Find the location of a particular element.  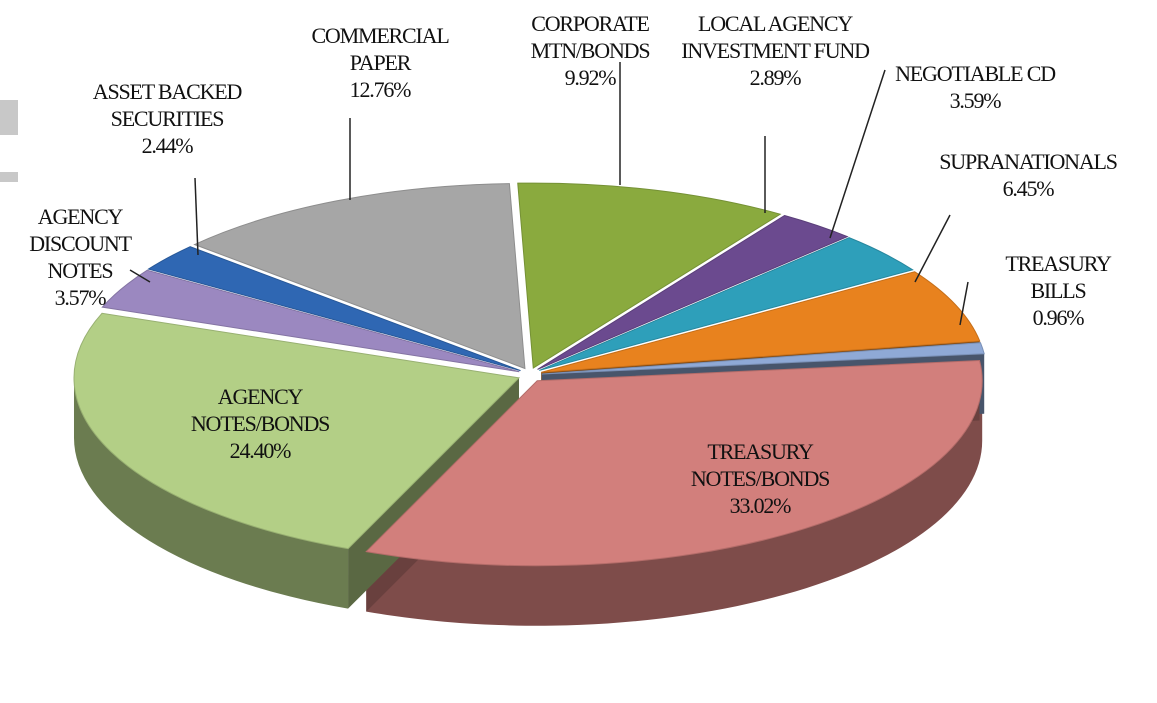

data-label: COMMERCIAL PAPER 12.76% is located at coordinates (380, 62).